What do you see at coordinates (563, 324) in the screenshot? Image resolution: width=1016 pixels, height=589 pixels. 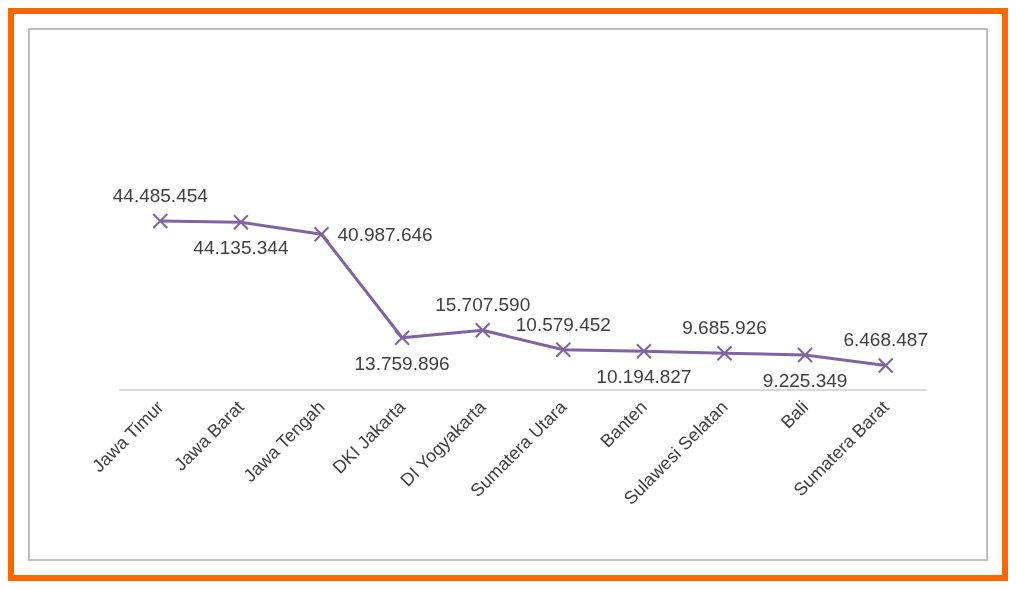 I see `data-label: 10.579.452` at bounding box center [563, 324].